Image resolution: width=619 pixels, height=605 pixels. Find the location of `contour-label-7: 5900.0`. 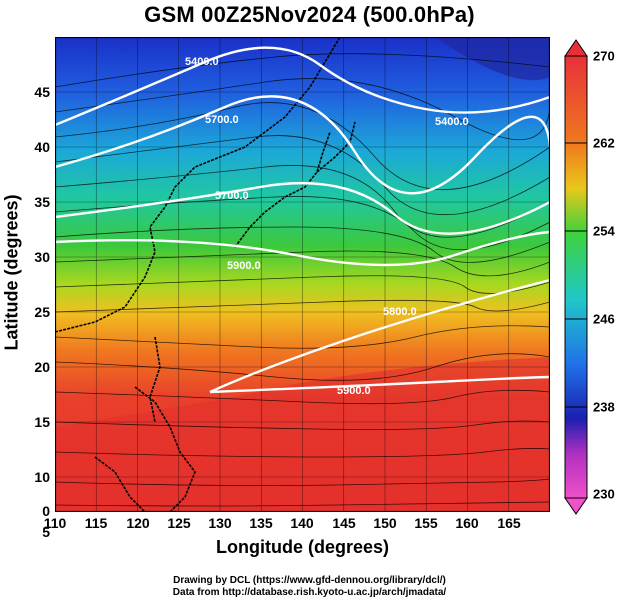

contour-label-7: 5900.0 is located at coordinates (354, 391).